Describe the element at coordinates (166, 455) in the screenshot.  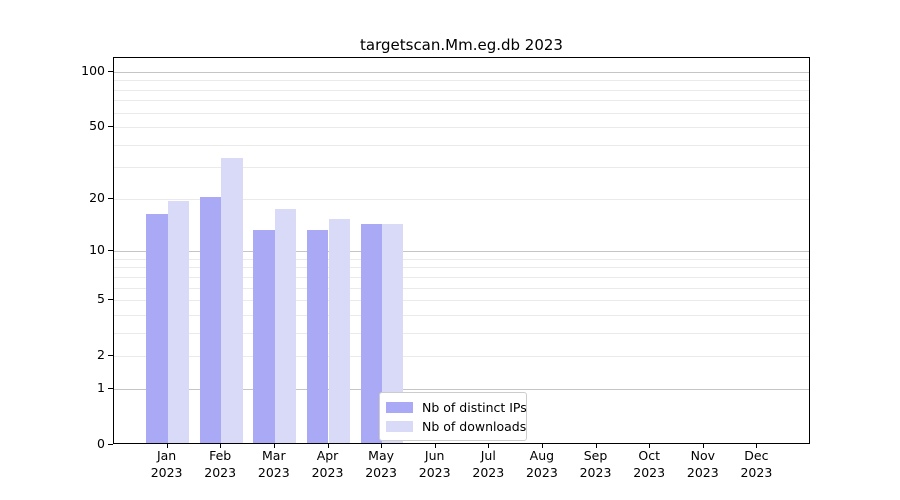
I see `month-label: Jan` at that location.